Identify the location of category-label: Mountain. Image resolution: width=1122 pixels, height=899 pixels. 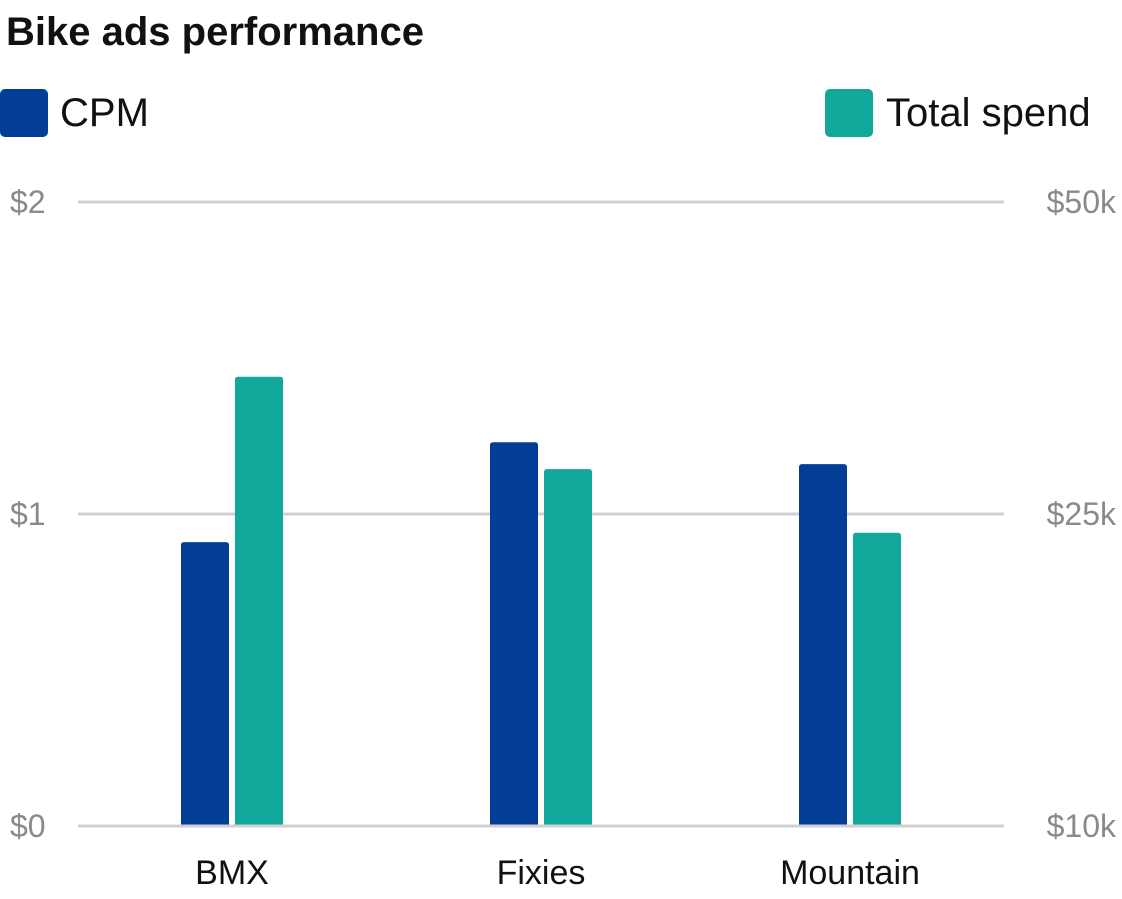
(850, 873).